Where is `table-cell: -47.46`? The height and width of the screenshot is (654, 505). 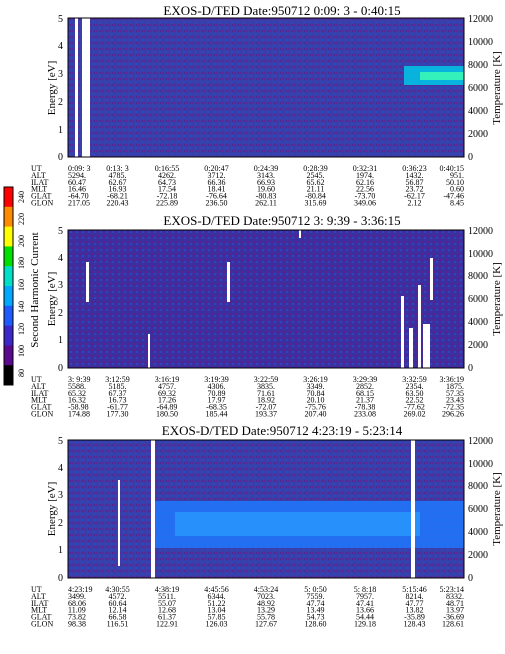 table-cell: -47.46 is located at coordinates (453, 196).